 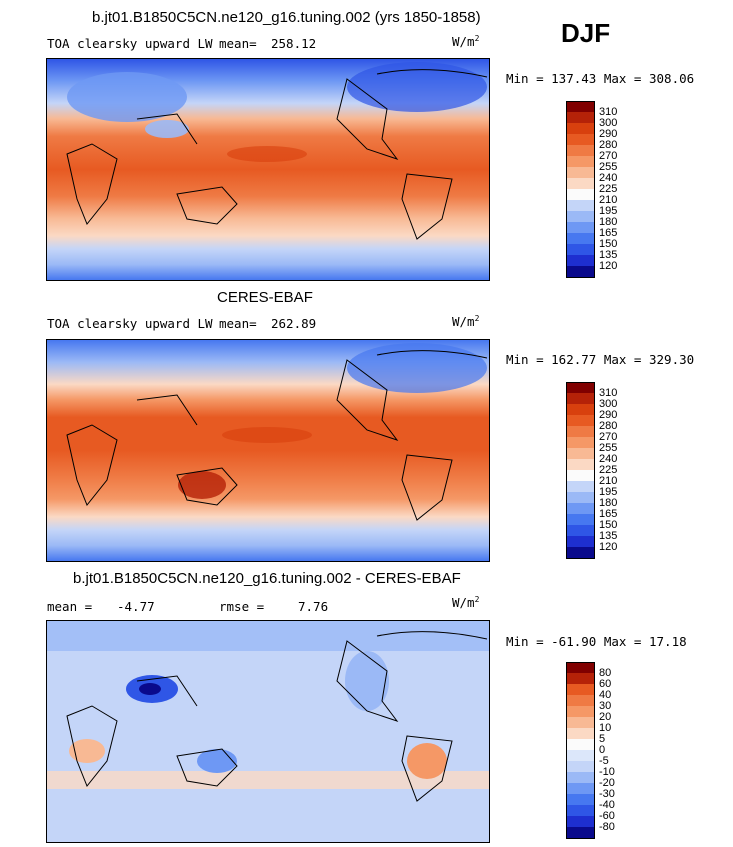 I want to click on panel-2-min-max: Min = 162.77 Max = 329.30, so click(x=600, y=359).